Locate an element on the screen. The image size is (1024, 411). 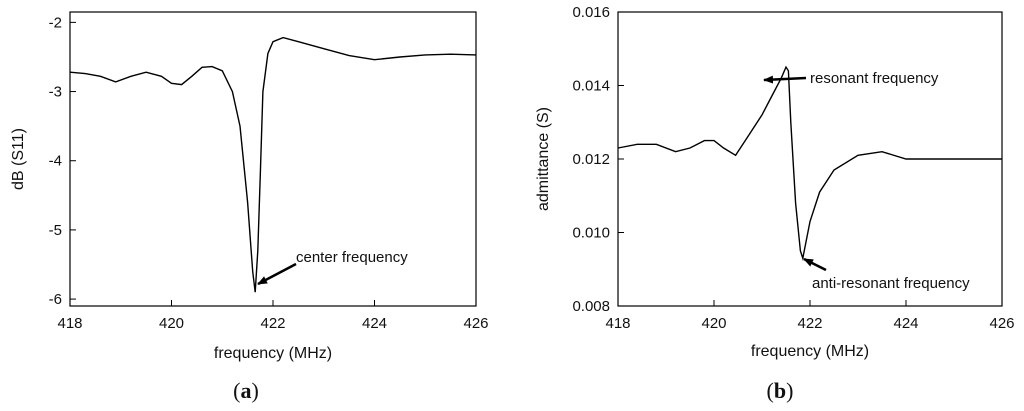
panel-caption: (b) is located at coordinates (780, 390).